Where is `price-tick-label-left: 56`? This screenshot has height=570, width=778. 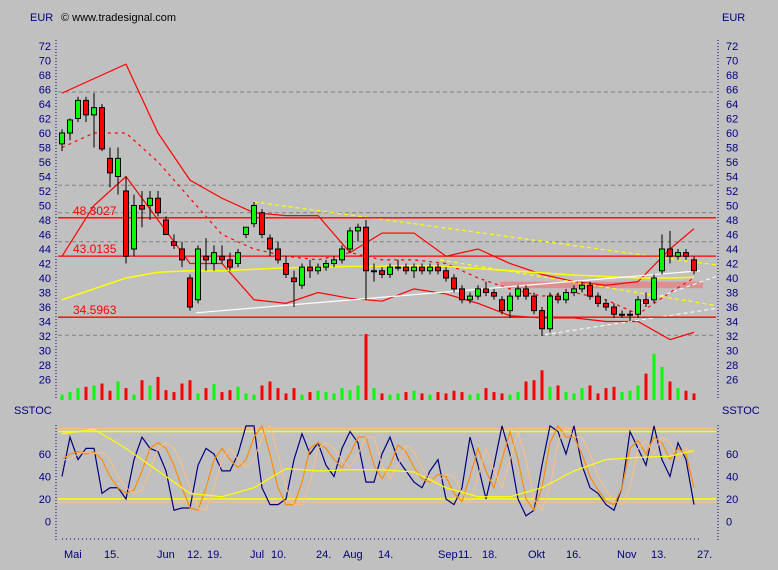 price-tick-label-left: 56 is located at coordinates (45, 163).